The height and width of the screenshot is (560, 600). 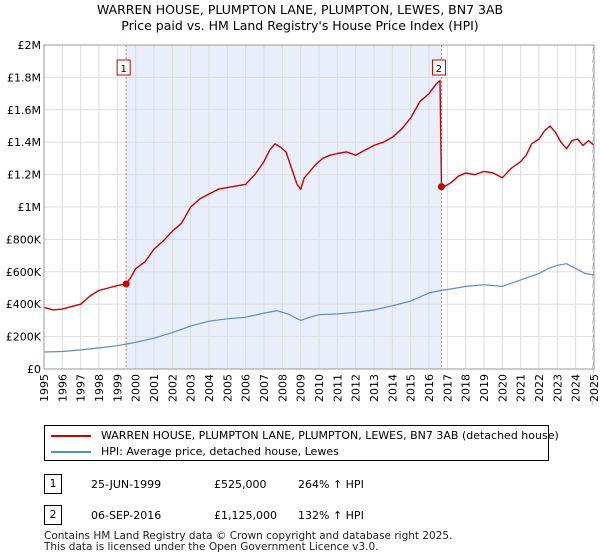 I want to click on x-tick-label: 2015, so click(x=411, y=388).